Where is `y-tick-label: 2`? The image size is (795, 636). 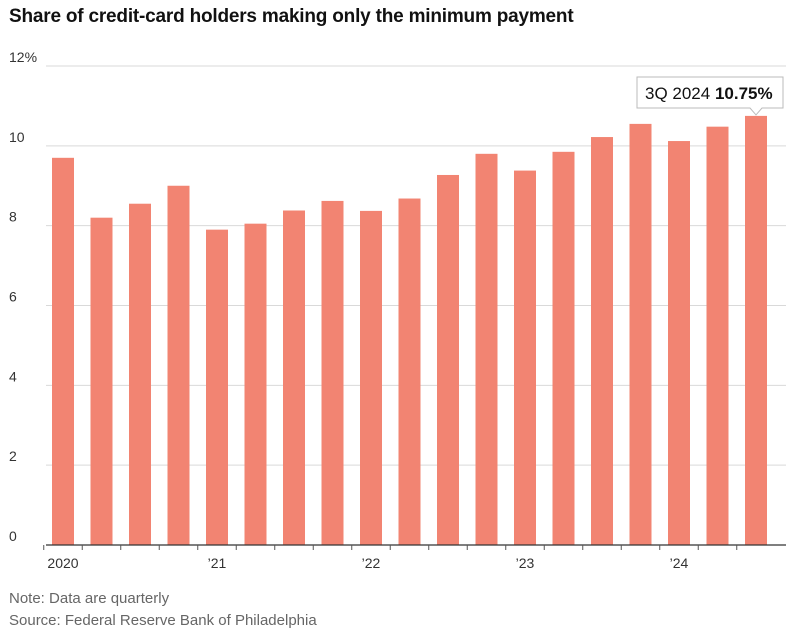
y-tick-label: 2 is located at coordinates (13, 456).